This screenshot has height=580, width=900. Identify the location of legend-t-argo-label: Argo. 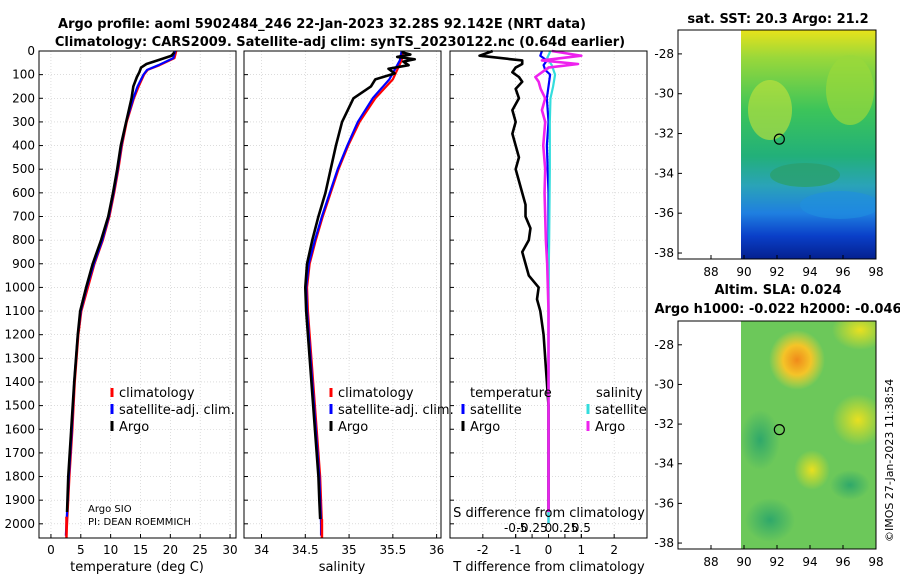
(485, 427).